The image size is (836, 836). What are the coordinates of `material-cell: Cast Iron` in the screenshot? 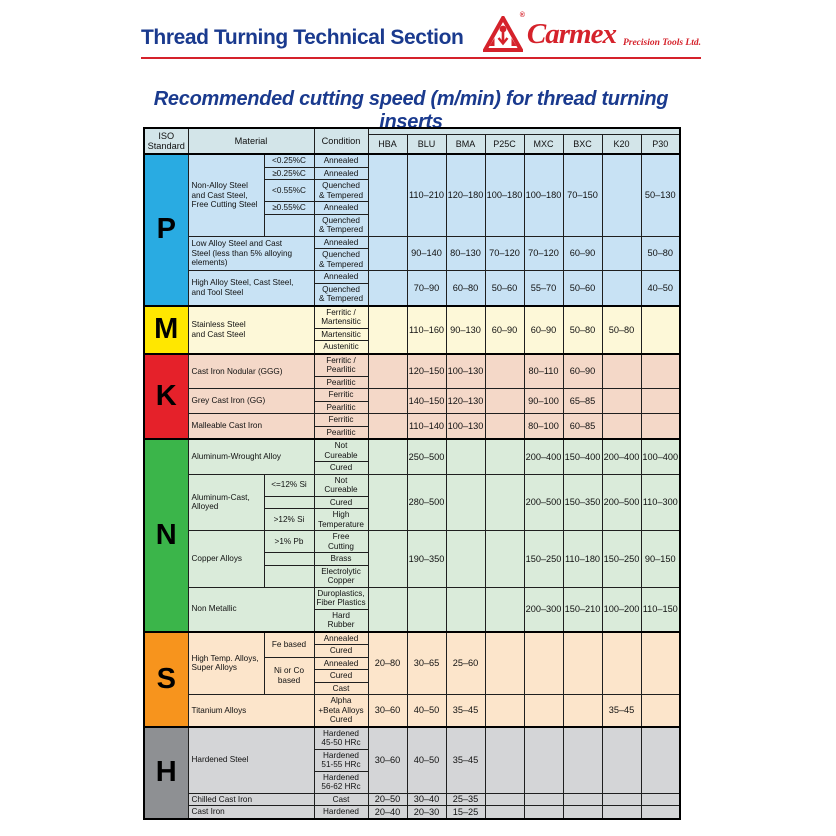 It's located at (251, 812).